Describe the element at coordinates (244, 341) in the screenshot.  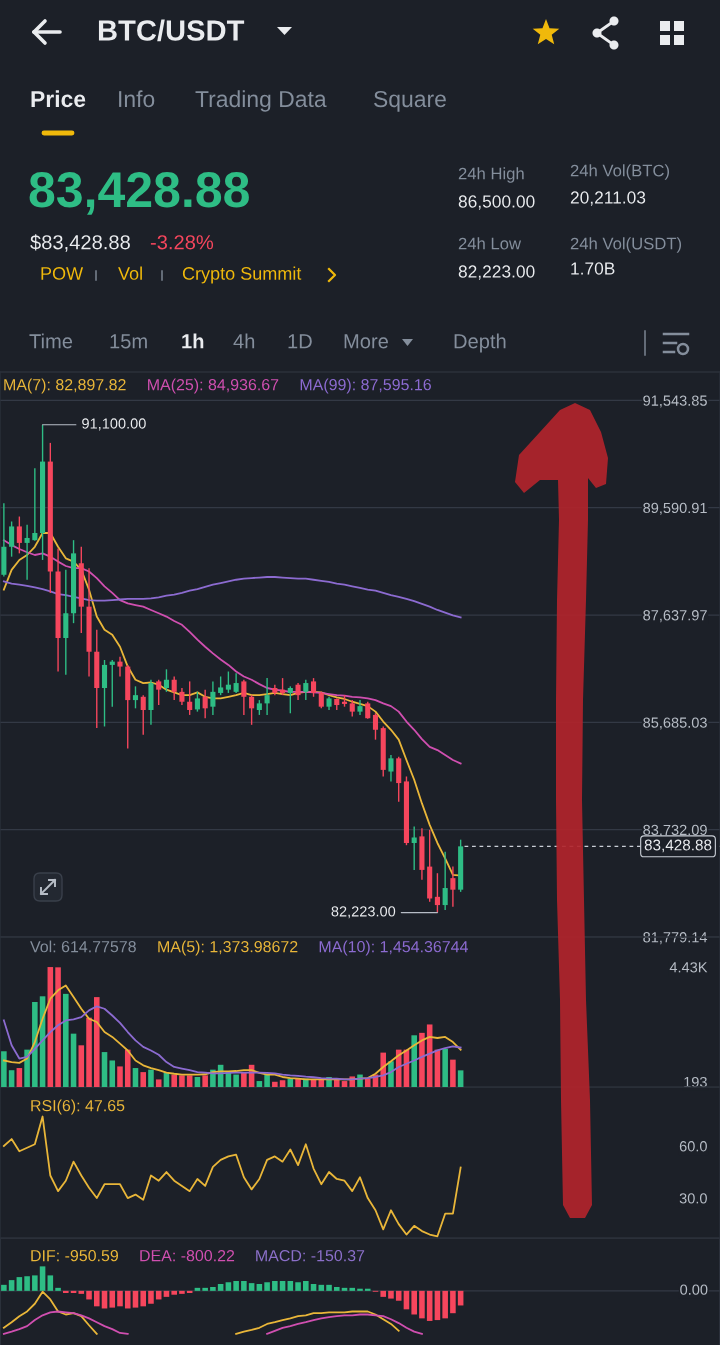
I see `text: 4h` at that location.